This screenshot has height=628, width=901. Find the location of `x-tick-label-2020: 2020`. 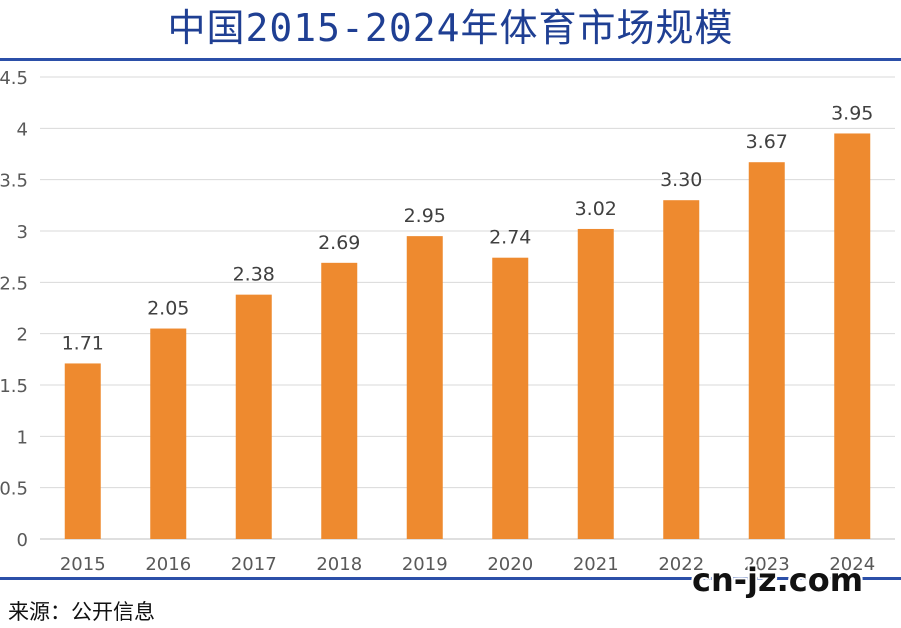

x-tick-label-2020: 2020 is located at coordinates (510, 564).